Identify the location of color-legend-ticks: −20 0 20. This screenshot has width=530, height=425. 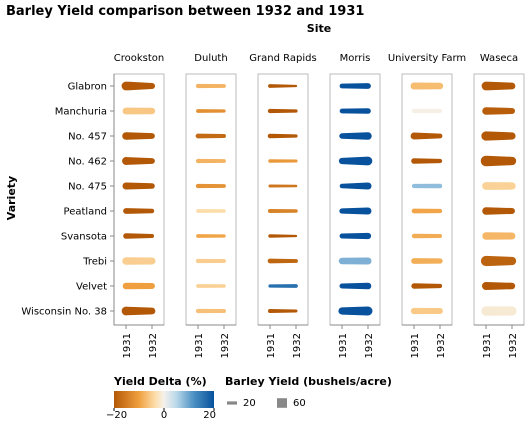
(161, 414).